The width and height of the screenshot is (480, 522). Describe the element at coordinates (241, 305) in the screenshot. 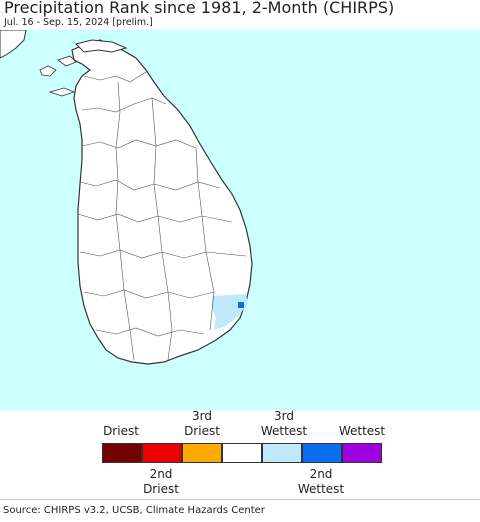

I see `second-wettest-area` at that location.